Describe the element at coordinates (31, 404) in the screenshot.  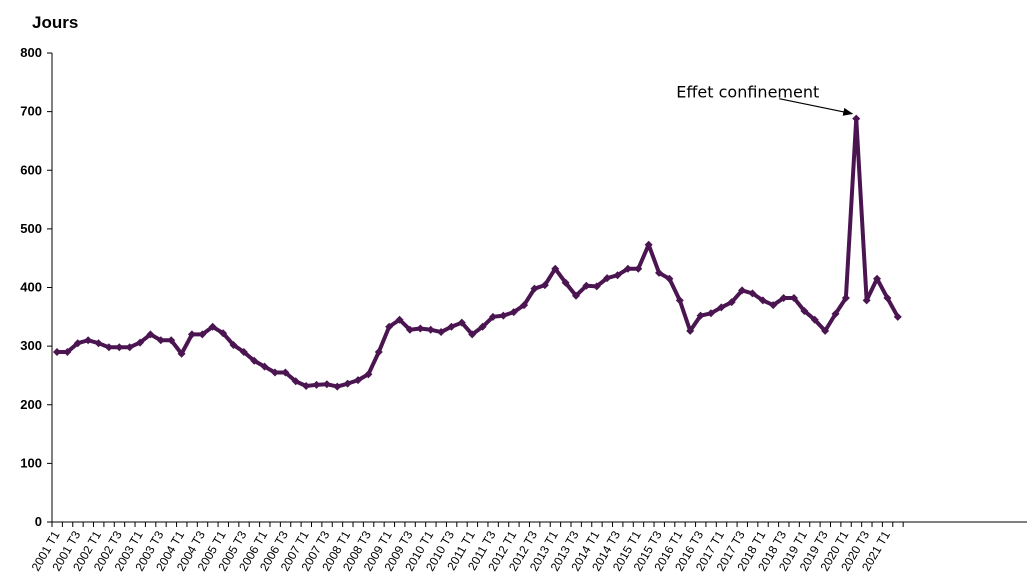
I see `y-tick-label: 200` at that location.